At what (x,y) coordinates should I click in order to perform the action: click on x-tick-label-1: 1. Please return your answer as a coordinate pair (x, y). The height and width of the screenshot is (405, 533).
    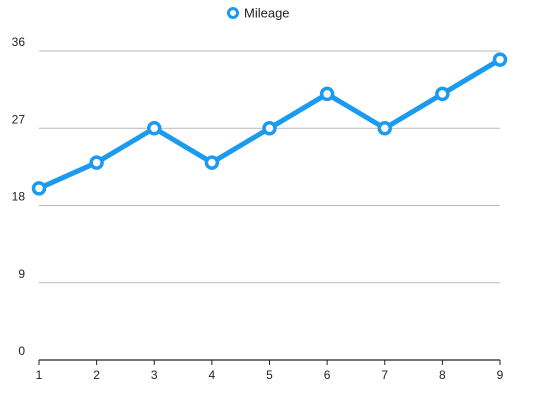
    Looking at the image, I should click on (39, 375).